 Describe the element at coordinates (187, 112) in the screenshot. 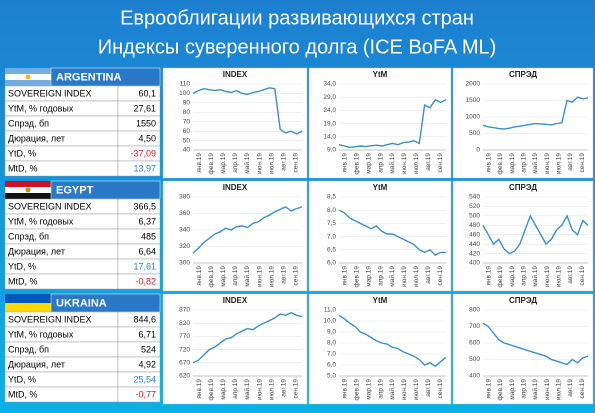

I see `y-tick-label: 80` at that location.